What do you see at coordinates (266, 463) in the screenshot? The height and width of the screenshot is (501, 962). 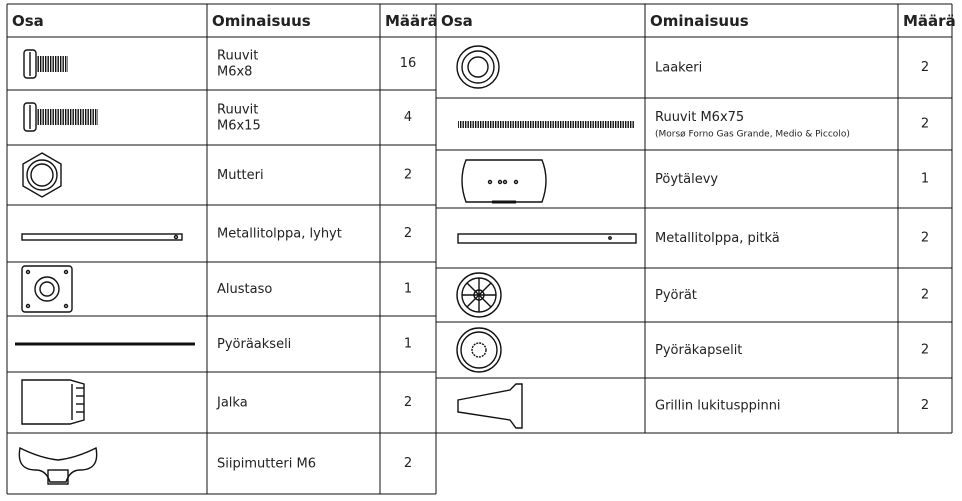 I see `feature-cell: Siipimutteri M6` at bounding box center [266, 463].